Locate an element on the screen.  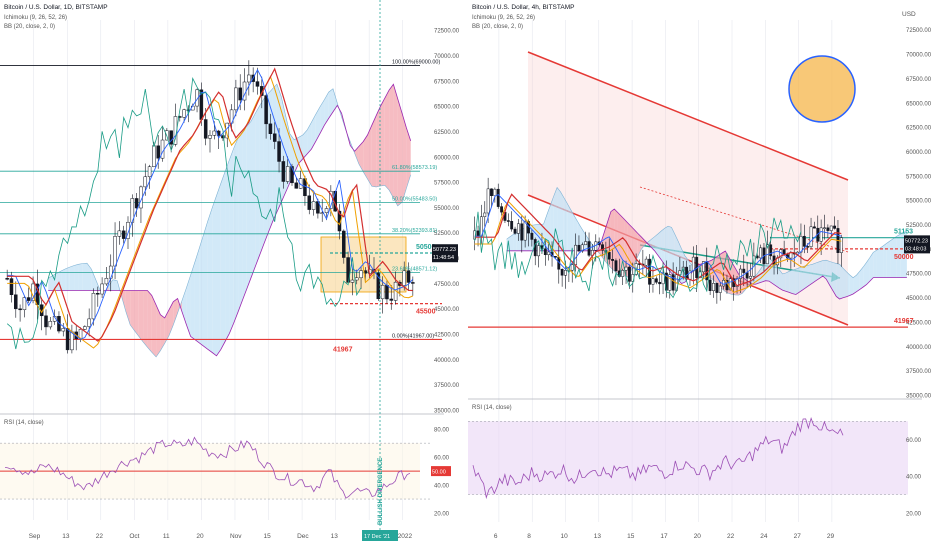
fib-level-label: 100.00%(69000.00) is located at coordinates (416, 63).